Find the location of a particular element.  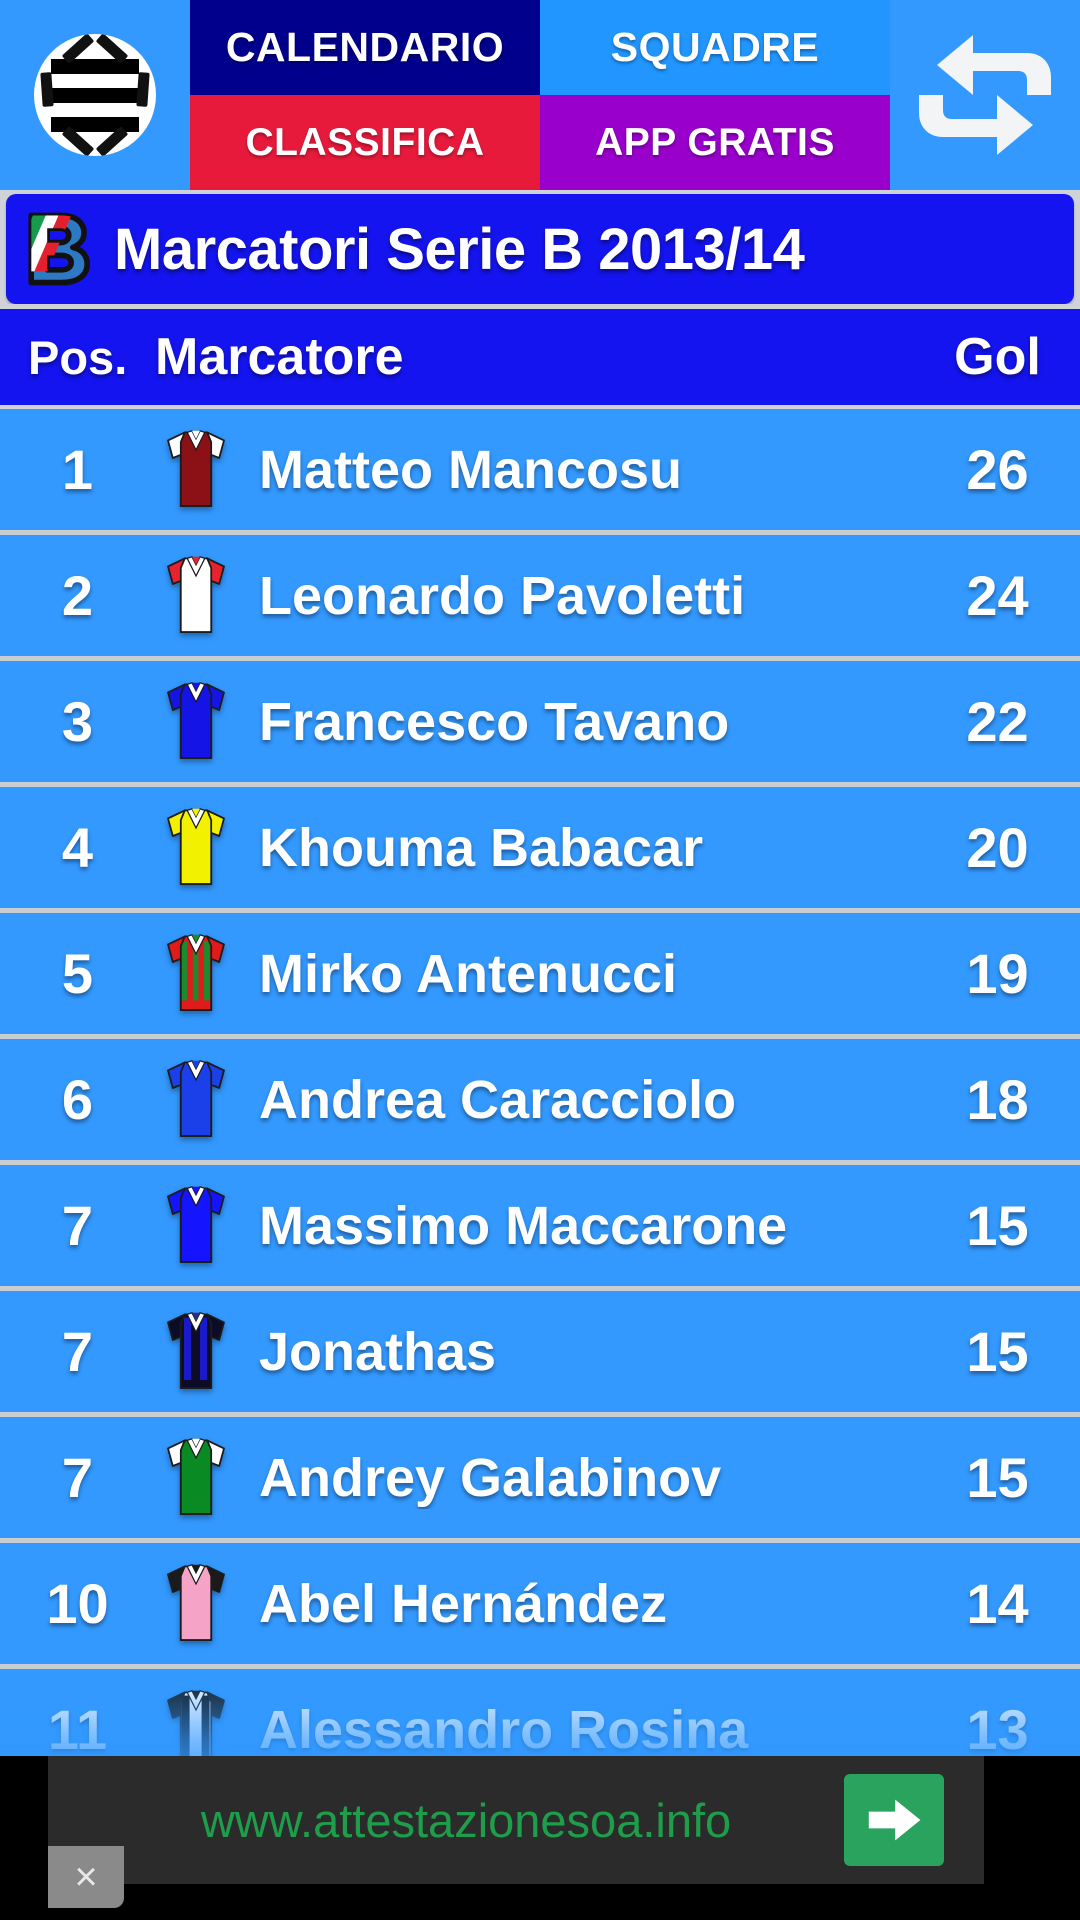

close-icon: × is located at coordinates (86, 1877).